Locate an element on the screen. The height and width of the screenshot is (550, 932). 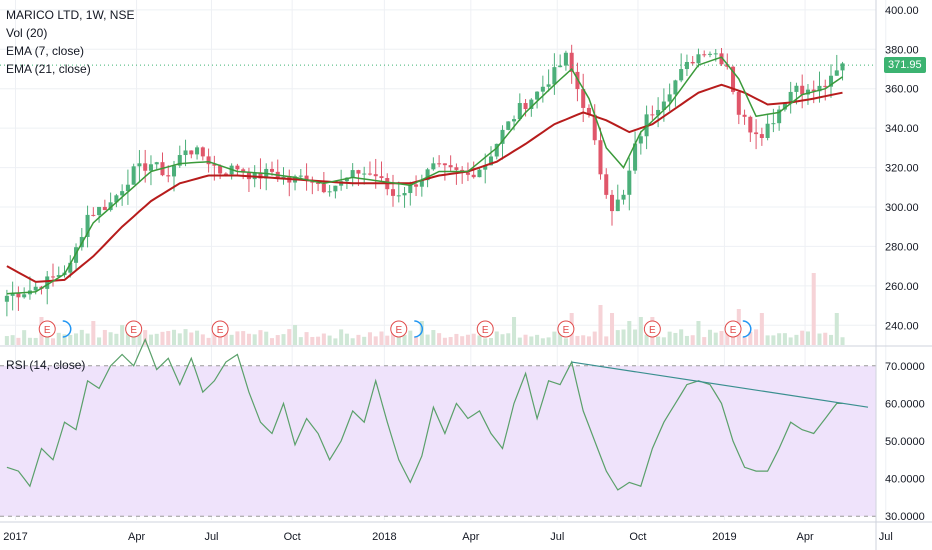
rsi-tick-label: 50.0000 is located at coordinates (905, 442).